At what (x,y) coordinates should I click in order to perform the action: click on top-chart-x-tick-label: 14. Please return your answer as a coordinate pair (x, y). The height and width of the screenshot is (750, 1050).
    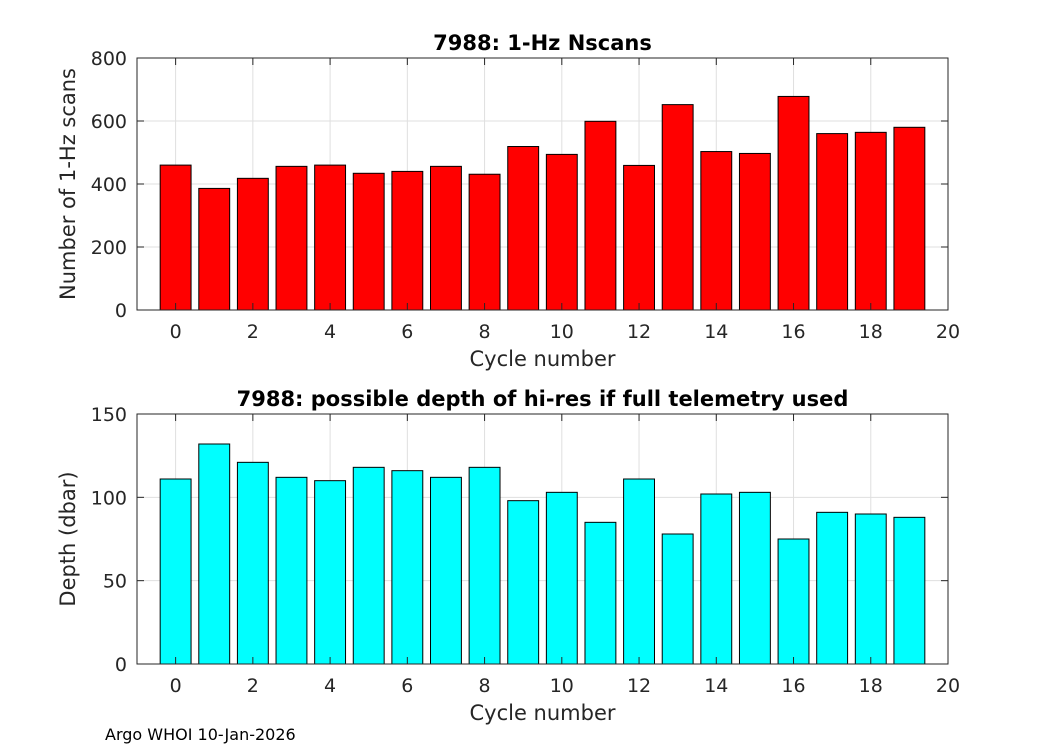
    Looking at the image, I should click on (716, 332).